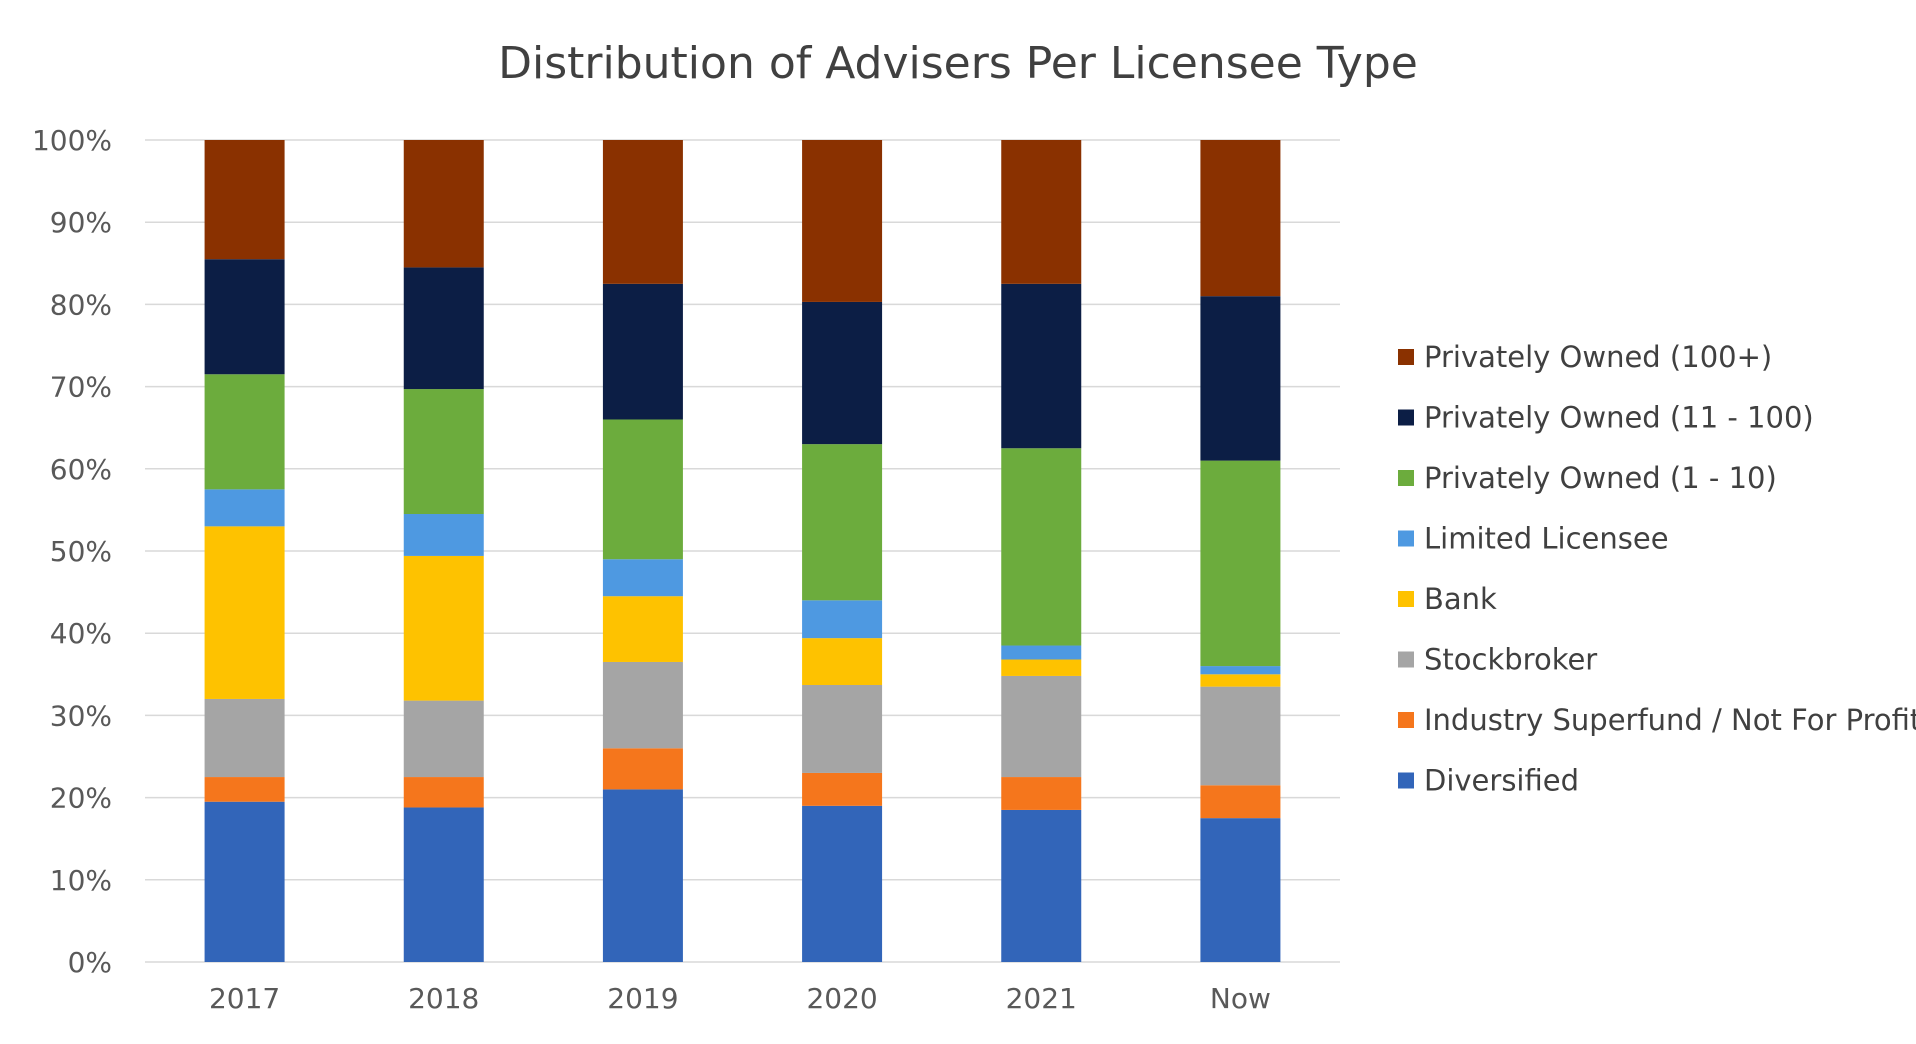 The width and height of the screenshot is (1916, 1044). What do you see at coordinates (1546, 539) in the screenshot?
I see `legend-label: Limited Licensee` at bounding box center [1546, 539].